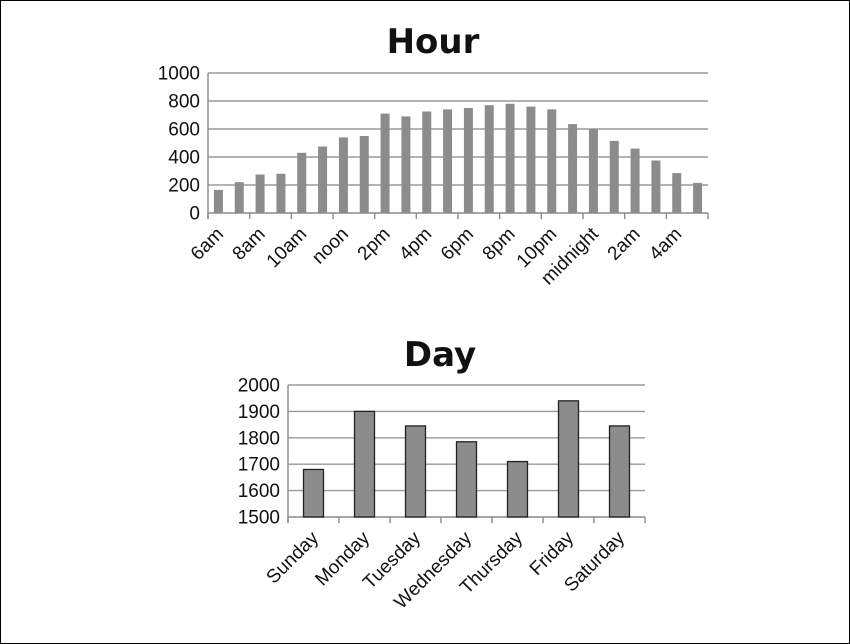 The image size is (850, 644). What do you see at coordinates (184, 158) in the screenshot?
I see `hour-y-tick-label: 400` at bounding box center [184, 158].